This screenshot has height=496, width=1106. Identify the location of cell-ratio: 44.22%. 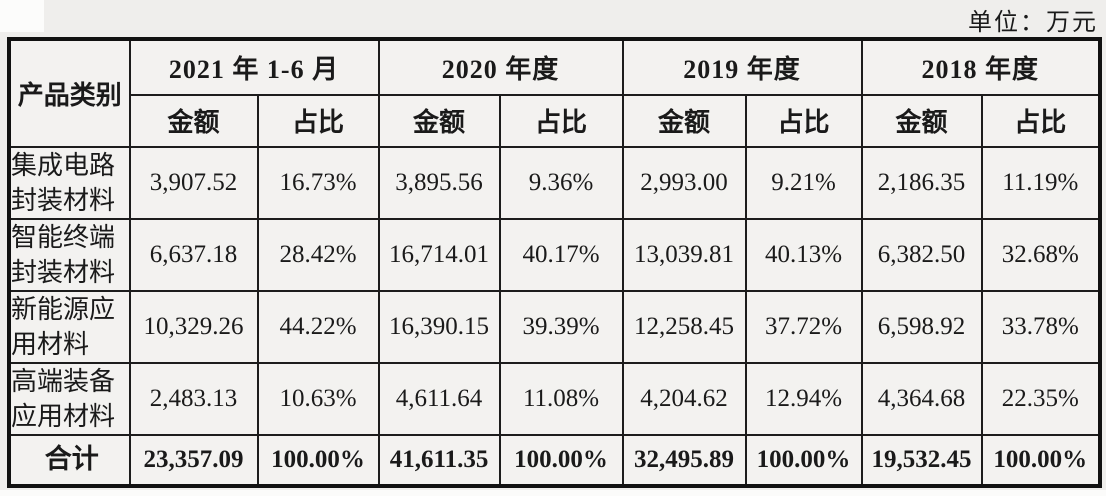
(318, 326).